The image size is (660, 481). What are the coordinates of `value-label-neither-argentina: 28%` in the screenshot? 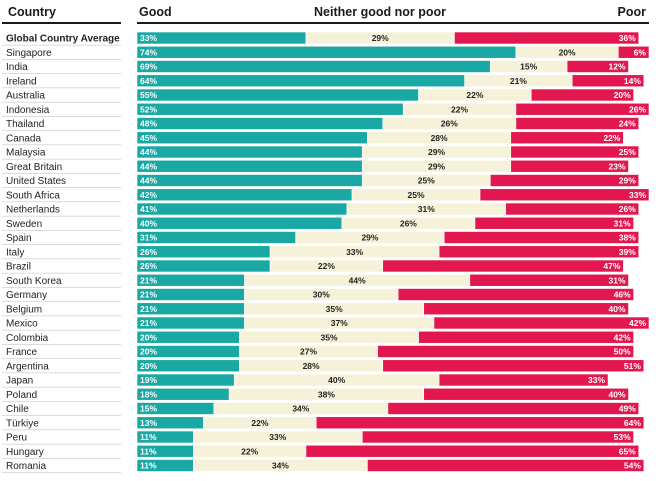 It's located at (311, 366).